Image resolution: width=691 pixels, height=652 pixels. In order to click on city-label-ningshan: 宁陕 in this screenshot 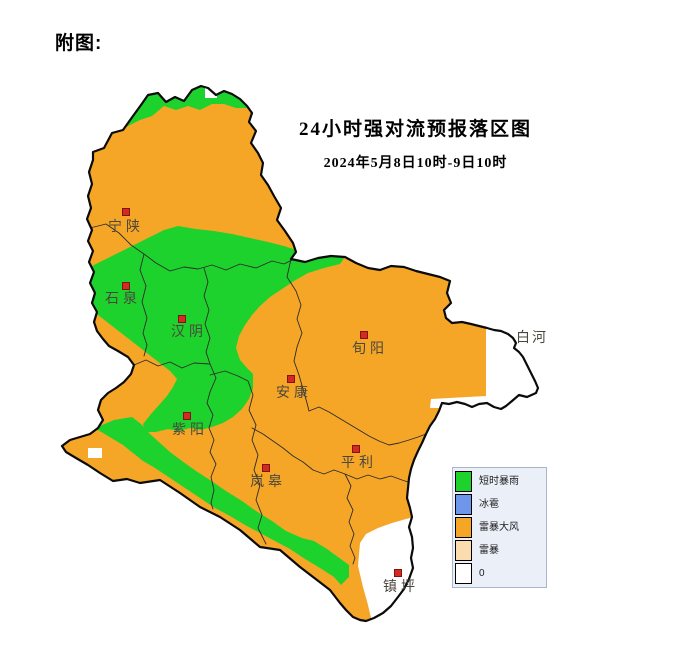, I will do `click(126, 226)`.